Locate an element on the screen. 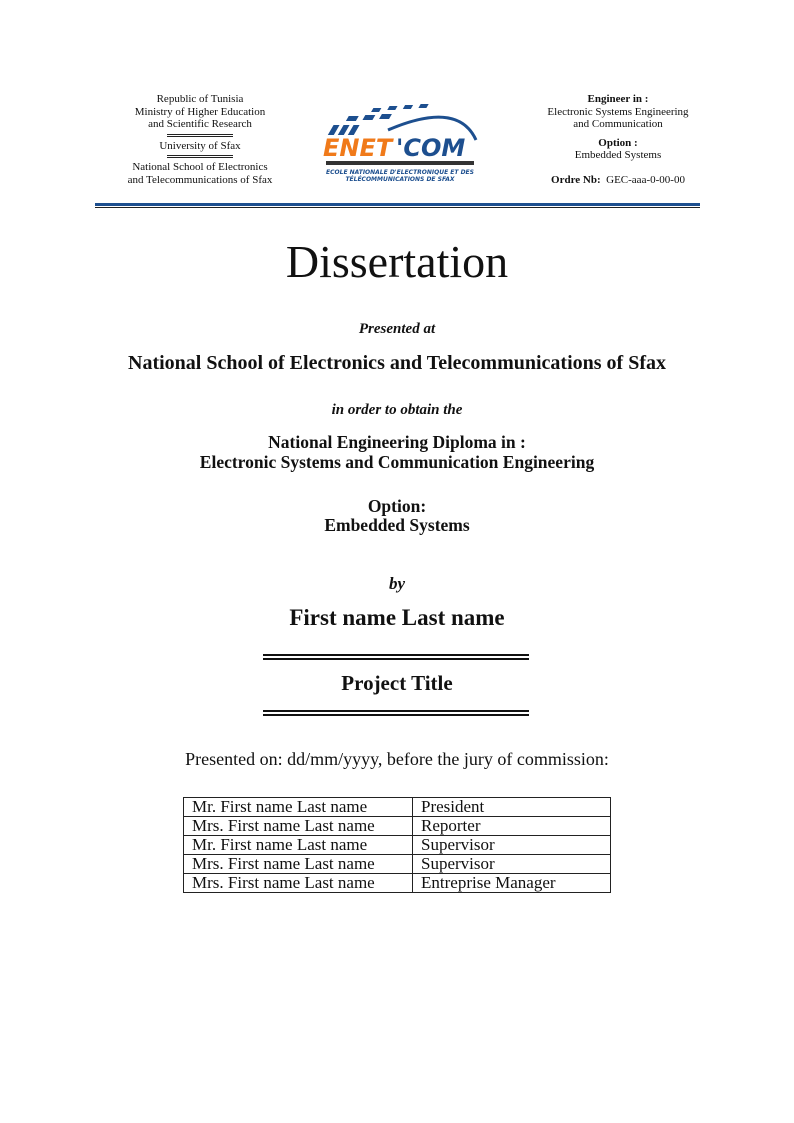 This screenshot has height=1123, width=794. in-order: in order to obtain the is located at coordinates (397, 410).